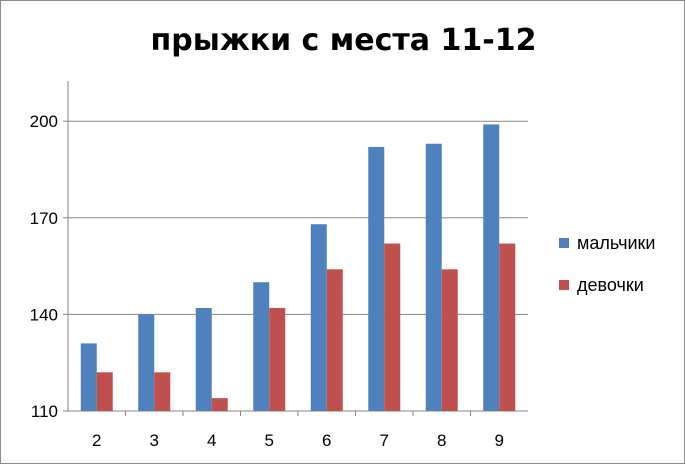  I want to click on legend-swatch-boys, so click(564, 243).